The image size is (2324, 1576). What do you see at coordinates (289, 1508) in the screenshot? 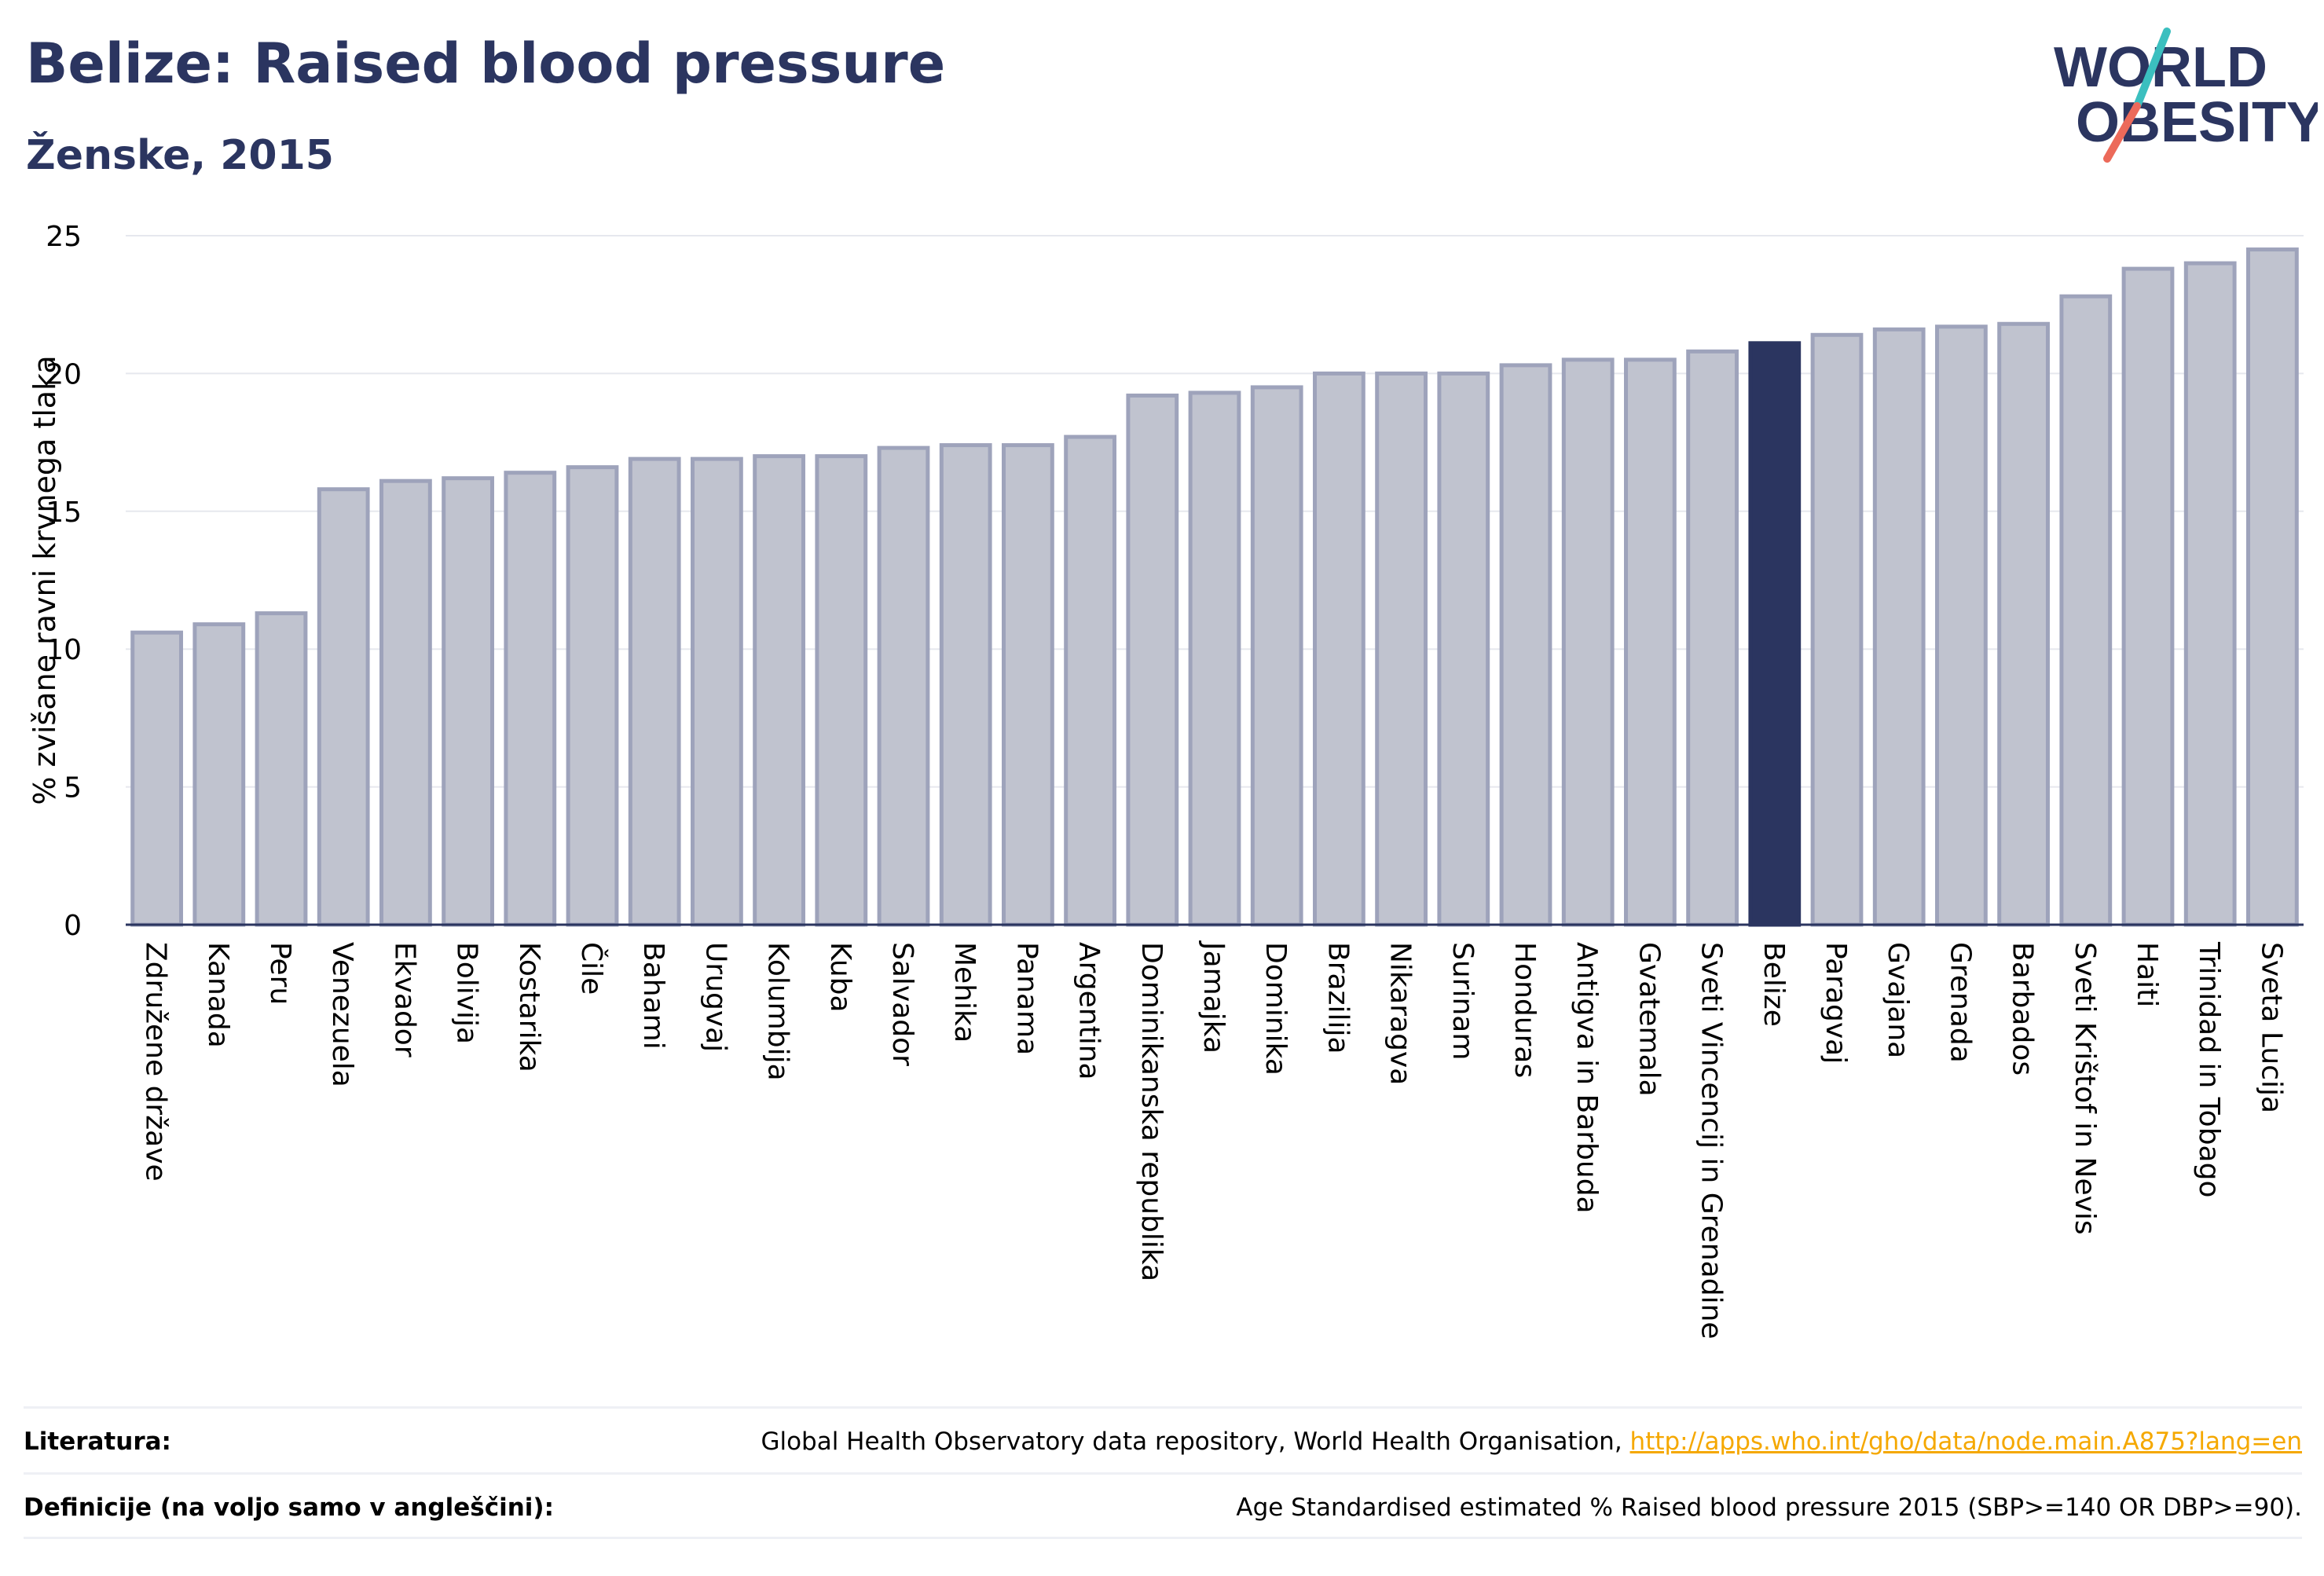
I see `footer-definitions-label: Definicije (na voljo samo v angleščini):` at bounding box center [289, 1508].